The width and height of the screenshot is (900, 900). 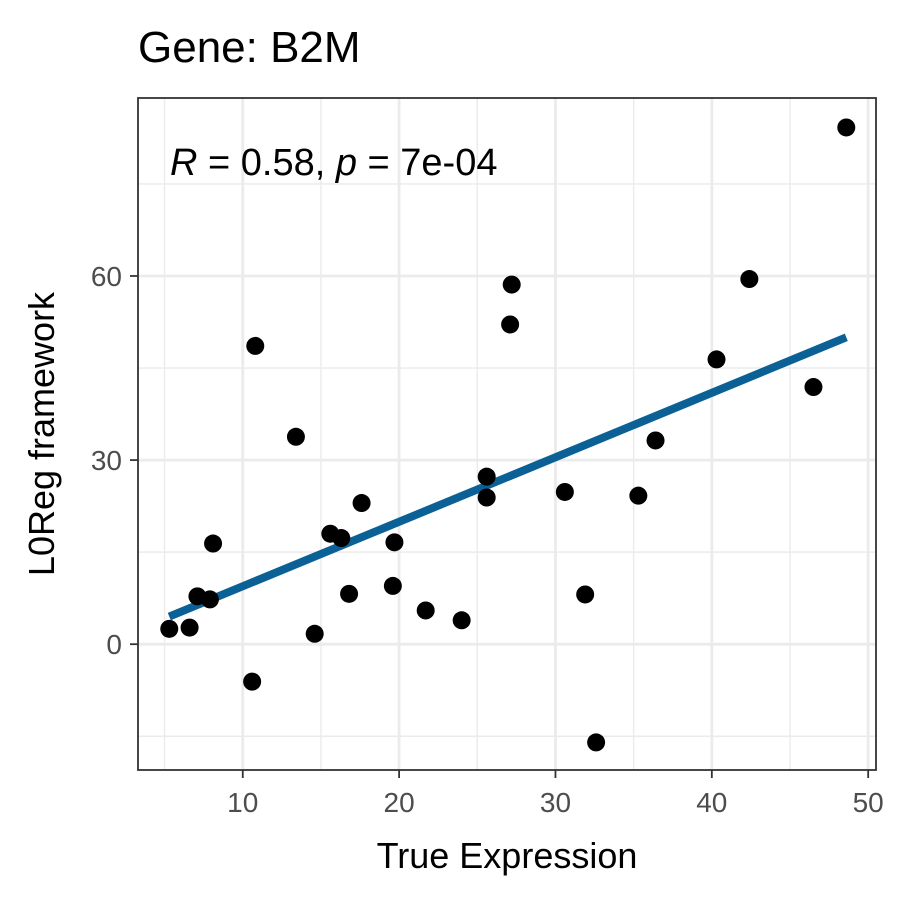 What do you see at coordinates (266, 163) in the screenshot?
I see `r-value: = 0.58,` at bounding box center [266, 163].